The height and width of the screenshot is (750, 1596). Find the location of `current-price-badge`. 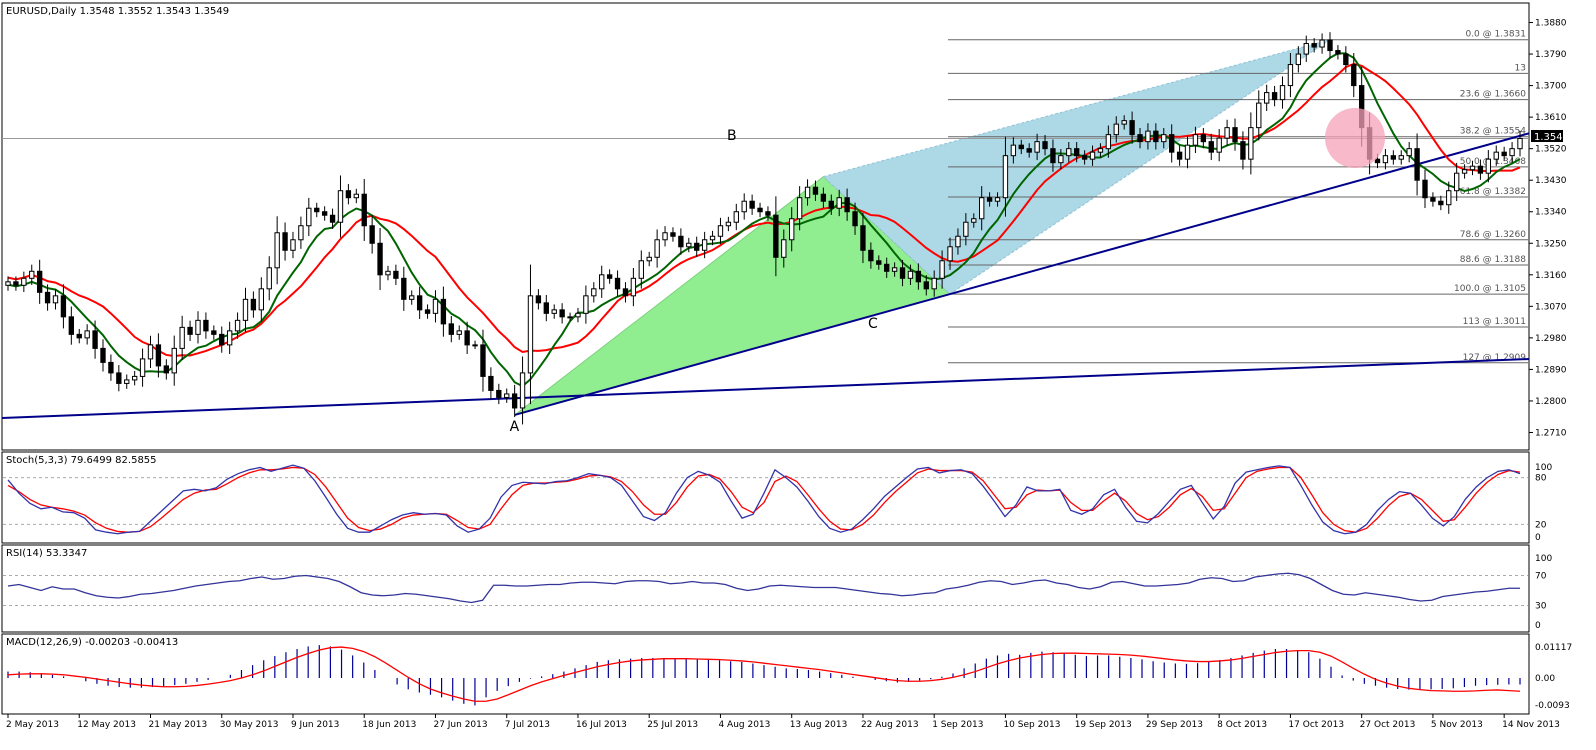

current-price-badge is located at coordinates (1547, 136).